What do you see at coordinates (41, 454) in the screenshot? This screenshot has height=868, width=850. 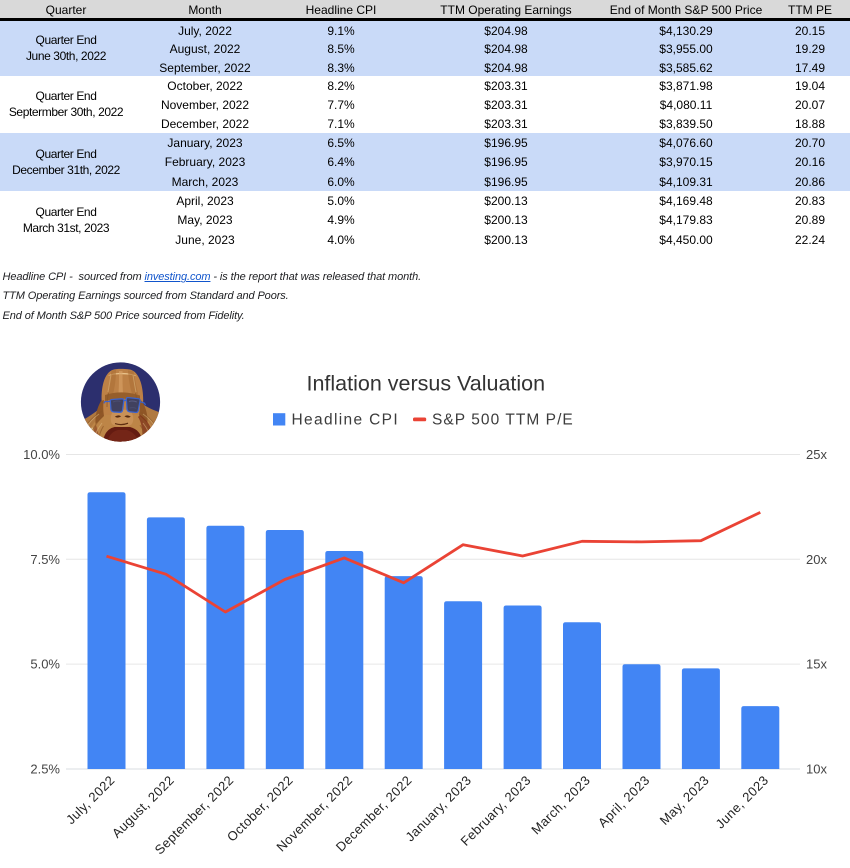 I see `svg-text: 10.0%` at bounding box center [41, 454].